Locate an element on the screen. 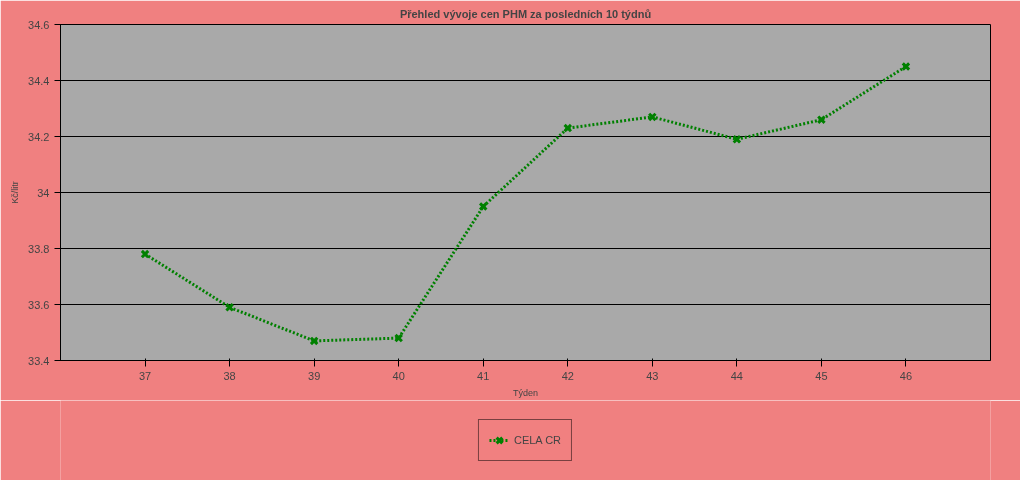 Image resolution: width=1024 pixels, height=486 pixels. x-axis-title: Týden is located at coordinates (525, 392).